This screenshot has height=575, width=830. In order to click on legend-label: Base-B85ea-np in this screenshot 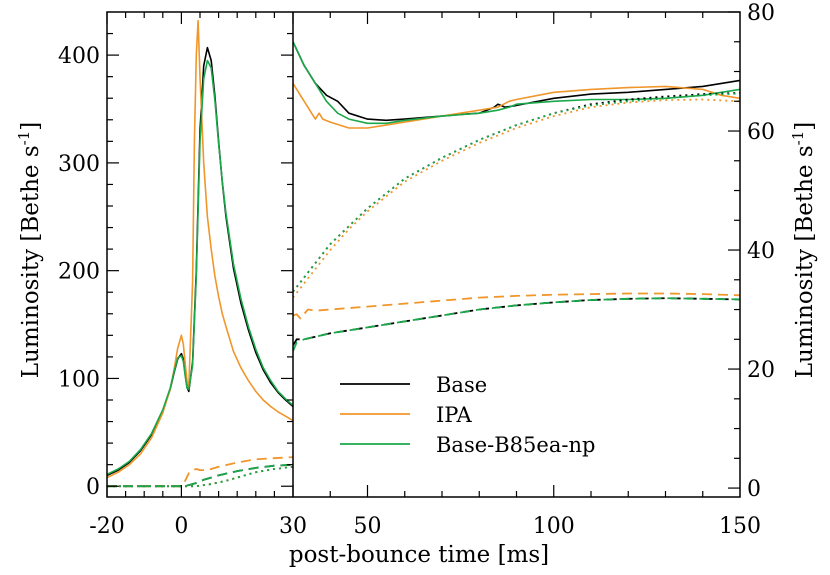, I will do `click(515, 445)`.